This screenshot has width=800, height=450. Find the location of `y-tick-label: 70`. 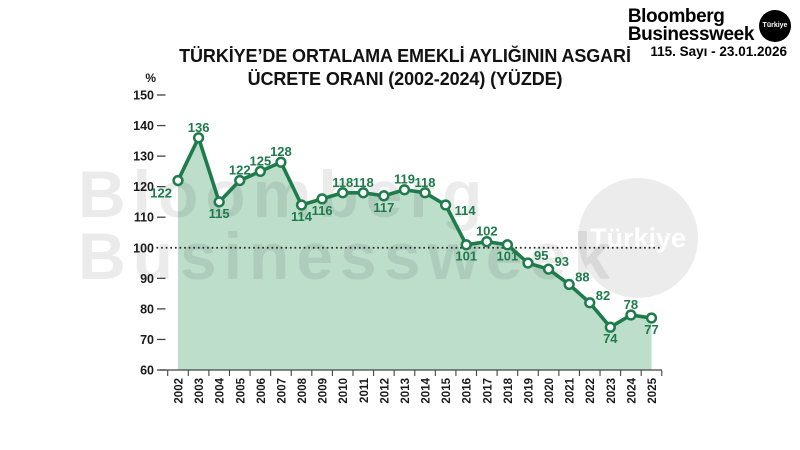

y-tick-label: 70 is located at coordinates (147, 340).